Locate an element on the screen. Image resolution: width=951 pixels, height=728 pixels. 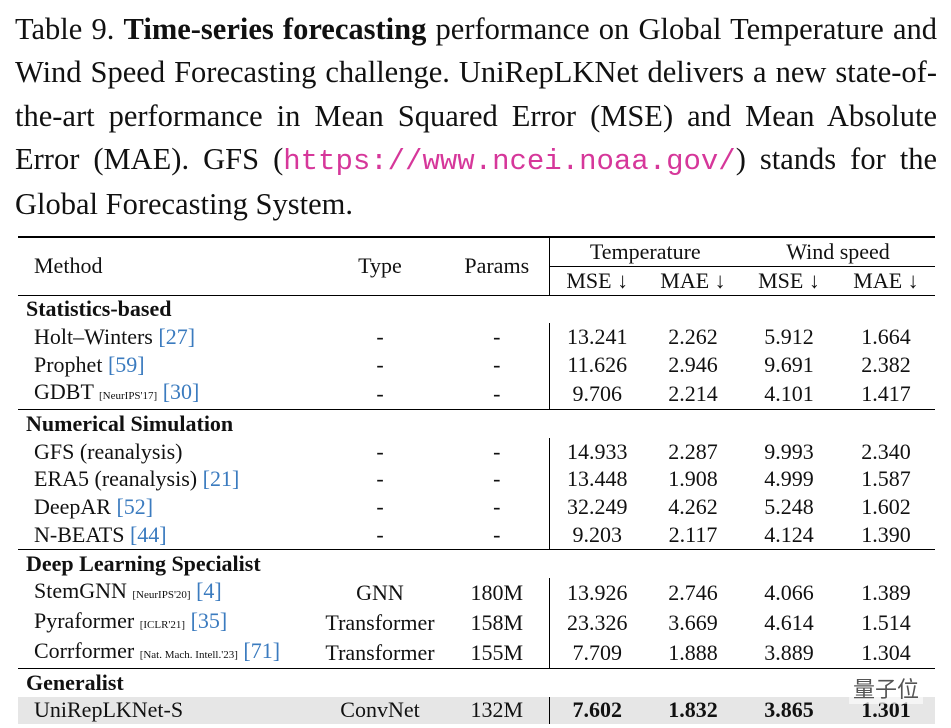
metric-value: 13.448 is located at coordinates (597, 479).